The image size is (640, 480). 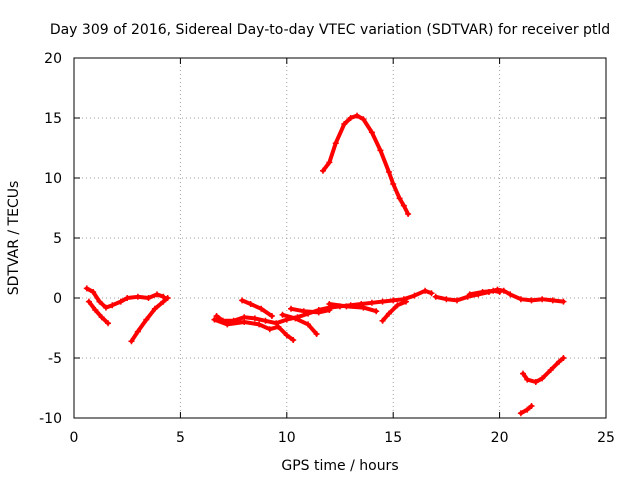 What do you see at coordinates (310, 310) in the screenshot?
I see `series-arc-h` at bounding box center [310, 310].